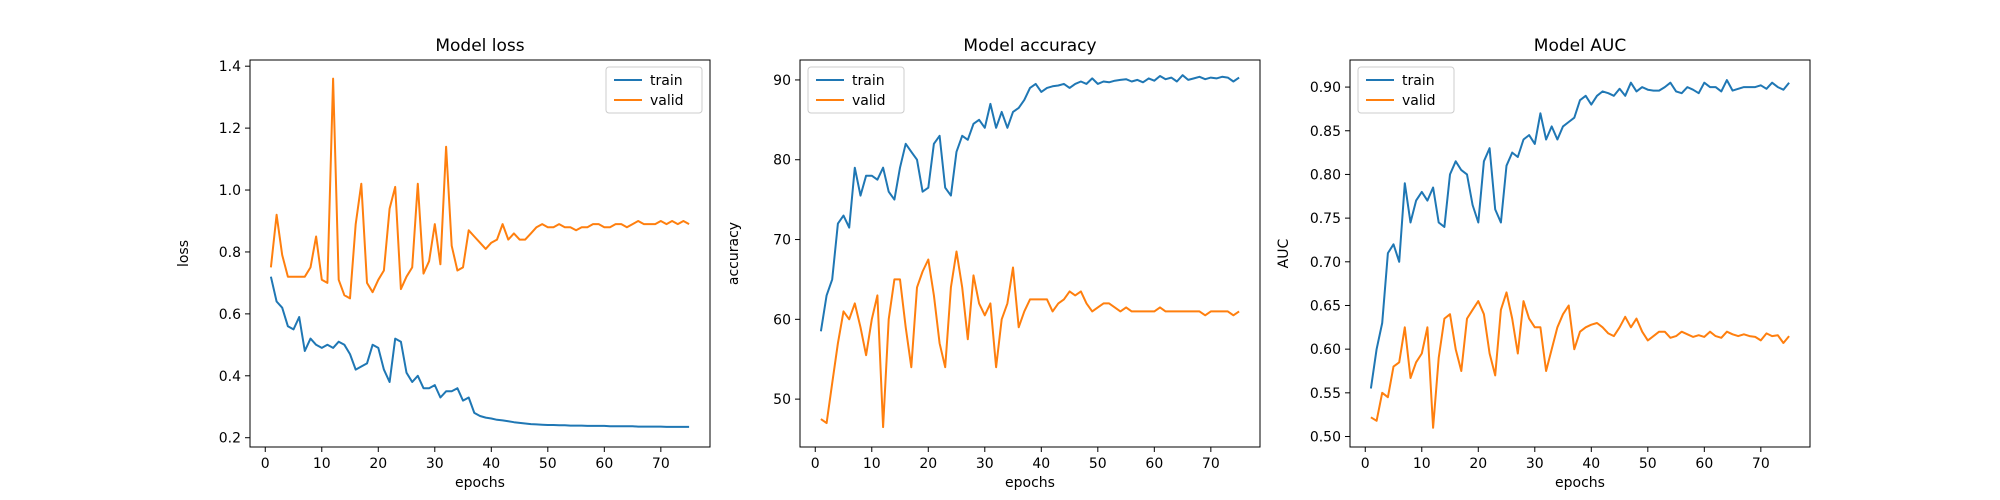 The image size is (2000, 500). Describe the element at coordinates (1325, 219) in the screenshot. I see `y-tick-label: 0.75` at that location.